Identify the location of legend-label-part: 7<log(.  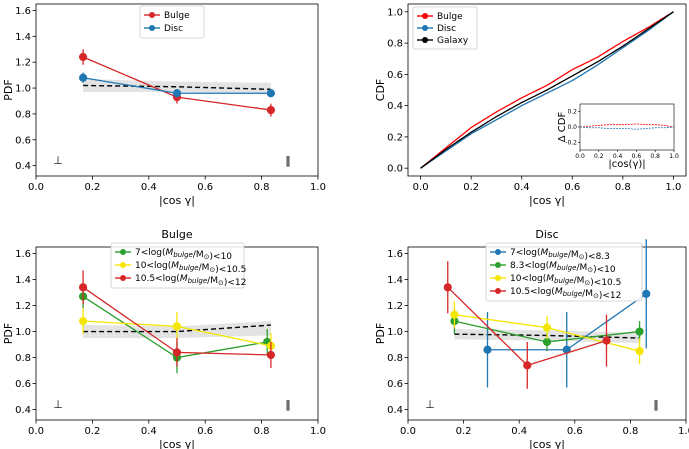
(150, 253).